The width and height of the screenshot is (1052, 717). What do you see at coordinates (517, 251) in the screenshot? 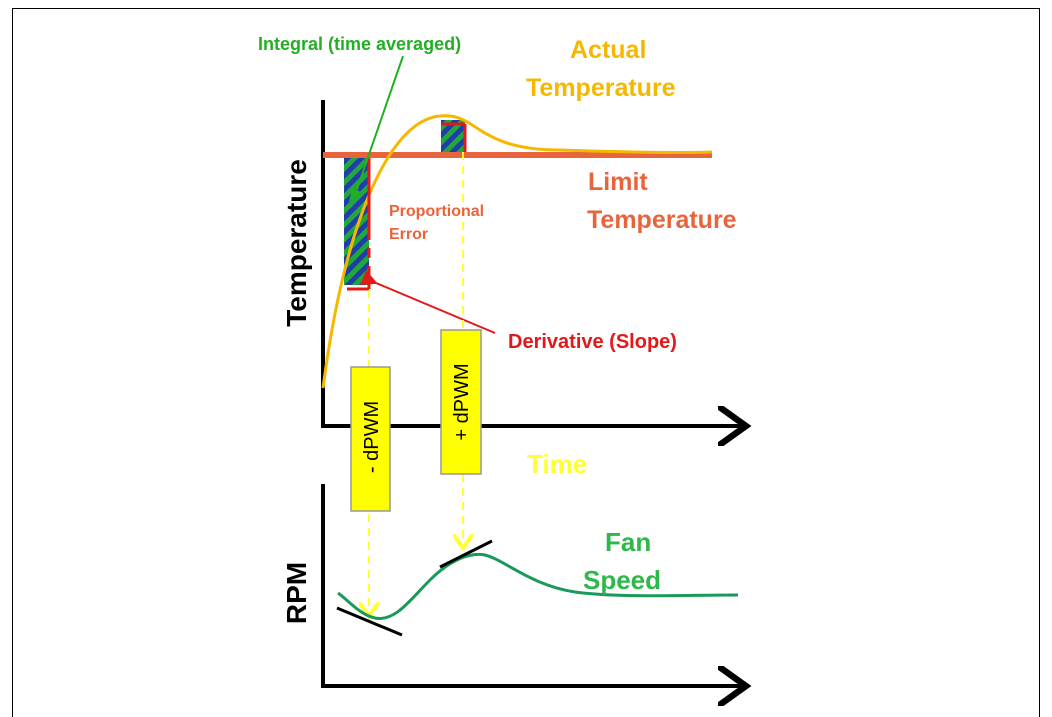
I see `actual-temperature-curve` at bounding box center [517, 251].